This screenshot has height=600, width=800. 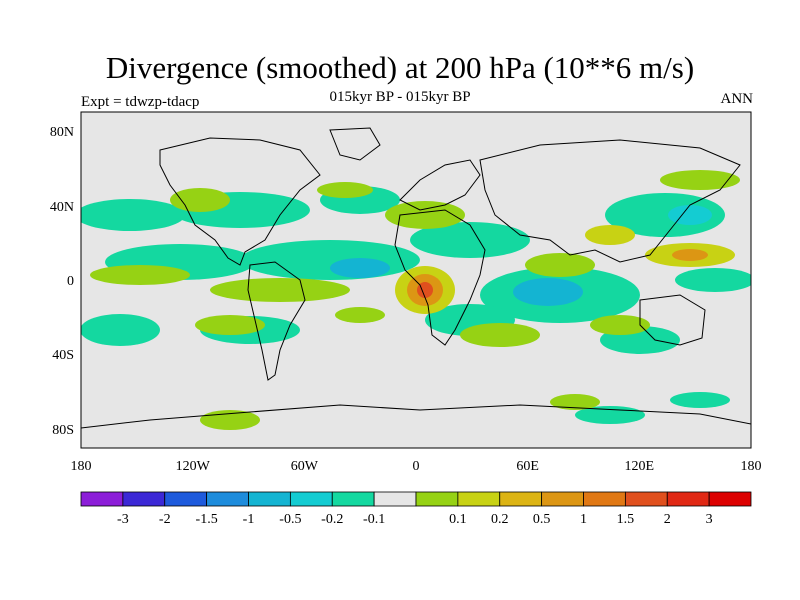 I want to click on lat-tick-label: 40S, so click(x=63, y=355).